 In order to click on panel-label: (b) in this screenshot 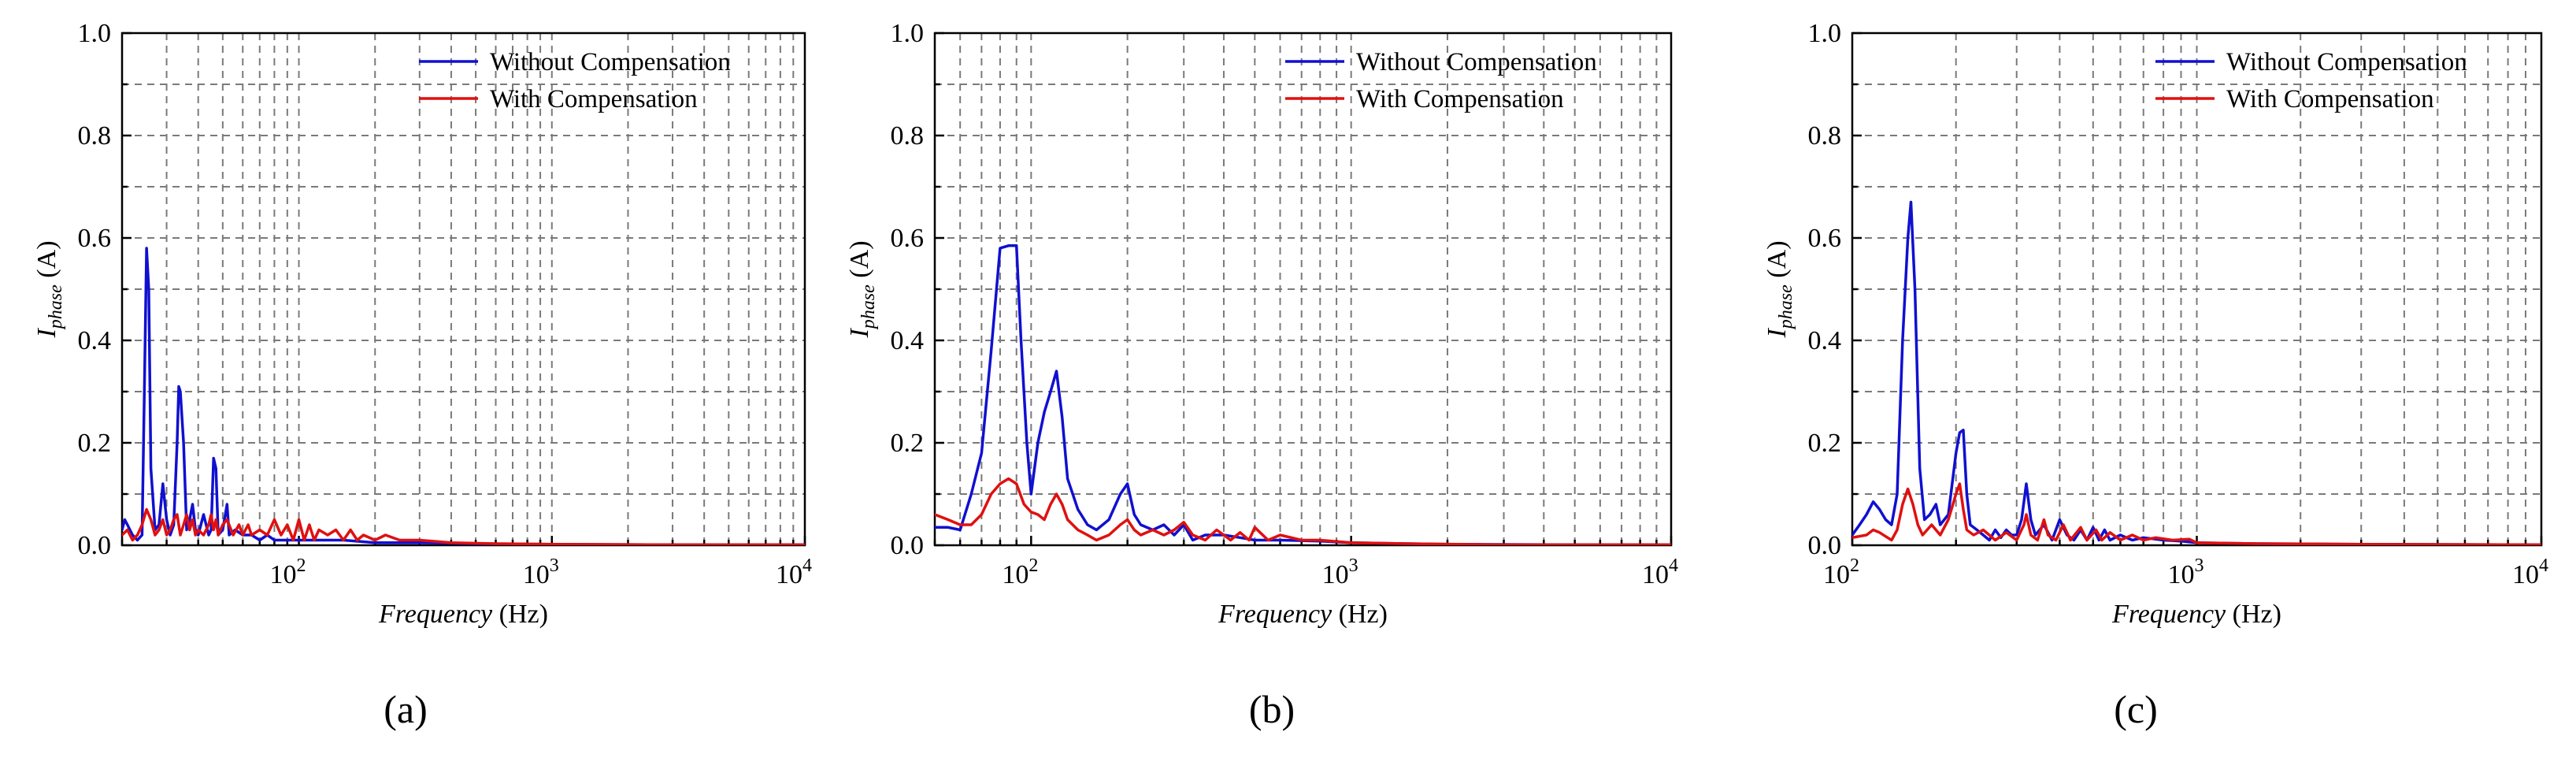, I will do `click(1272, 709)`.